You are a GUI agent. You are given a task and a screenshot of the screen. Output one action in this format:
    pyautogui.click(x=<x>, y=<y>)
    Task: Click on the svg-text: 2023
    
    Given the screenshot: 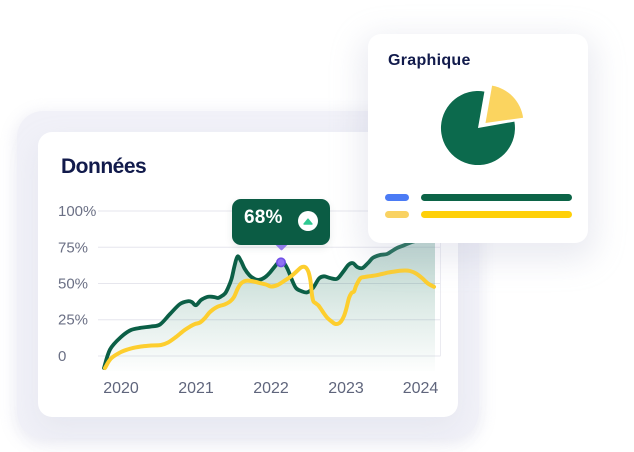 What is the action you would take?
    pyautogui.click(x=346, y=388)
    